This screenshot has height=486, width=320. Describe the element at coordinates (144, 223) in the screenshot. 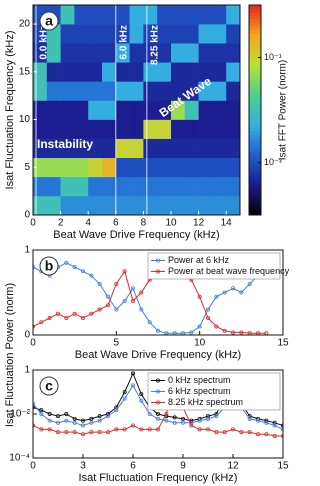

I see `x-tick-label: 8` at that location.